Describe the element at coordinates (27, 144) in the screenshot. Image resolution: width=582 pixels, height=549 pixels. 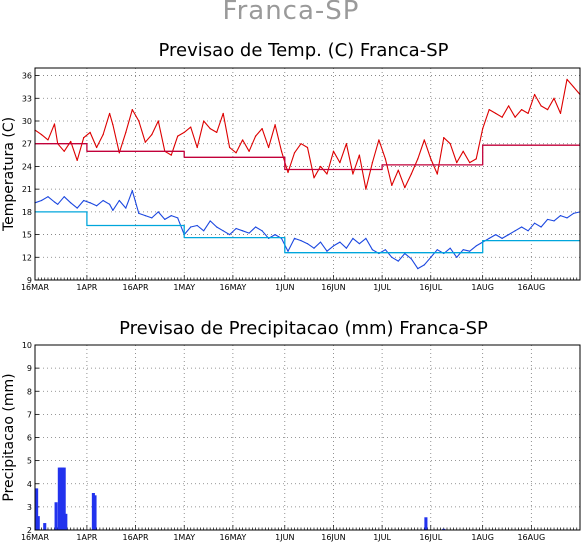
I see `y-tick-label: 27` at that location.